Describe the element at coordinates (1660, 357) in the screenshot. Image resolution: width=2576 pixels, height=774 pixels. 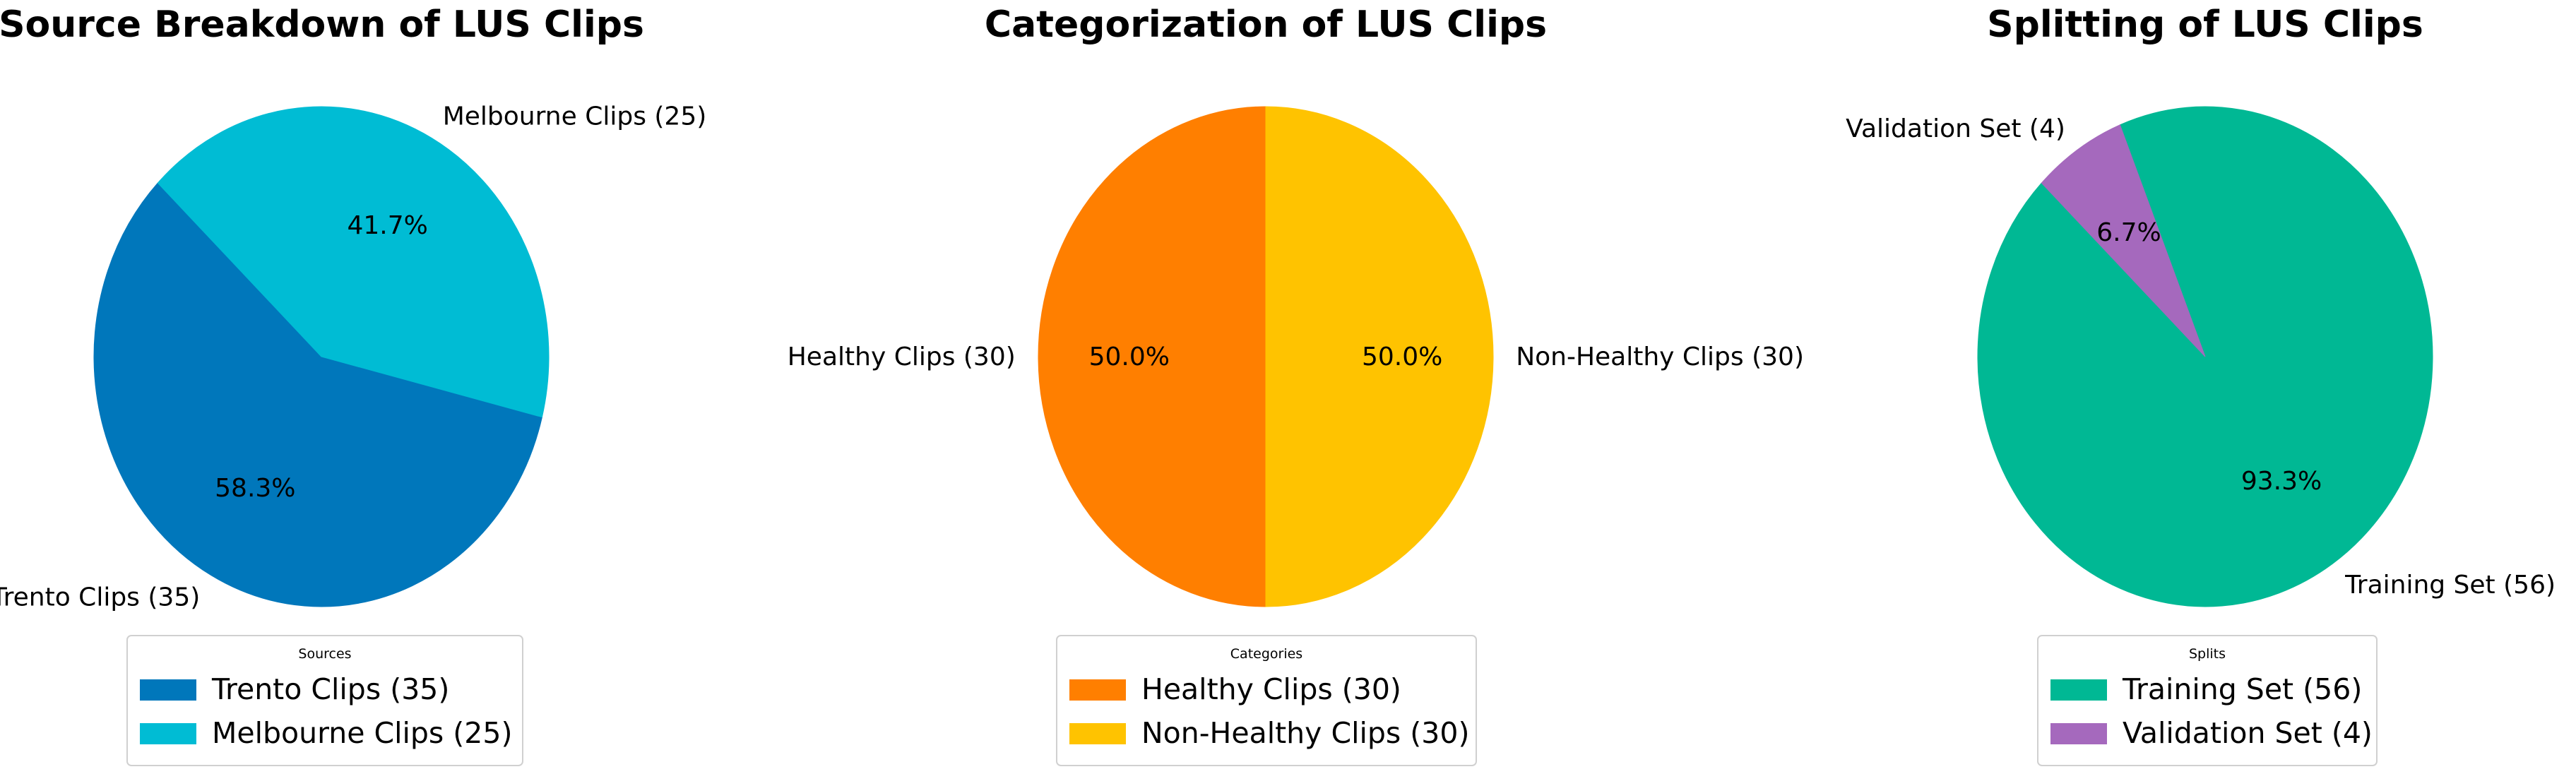
I see `slice-label: Non-Healthy Clips (30)` at that location.